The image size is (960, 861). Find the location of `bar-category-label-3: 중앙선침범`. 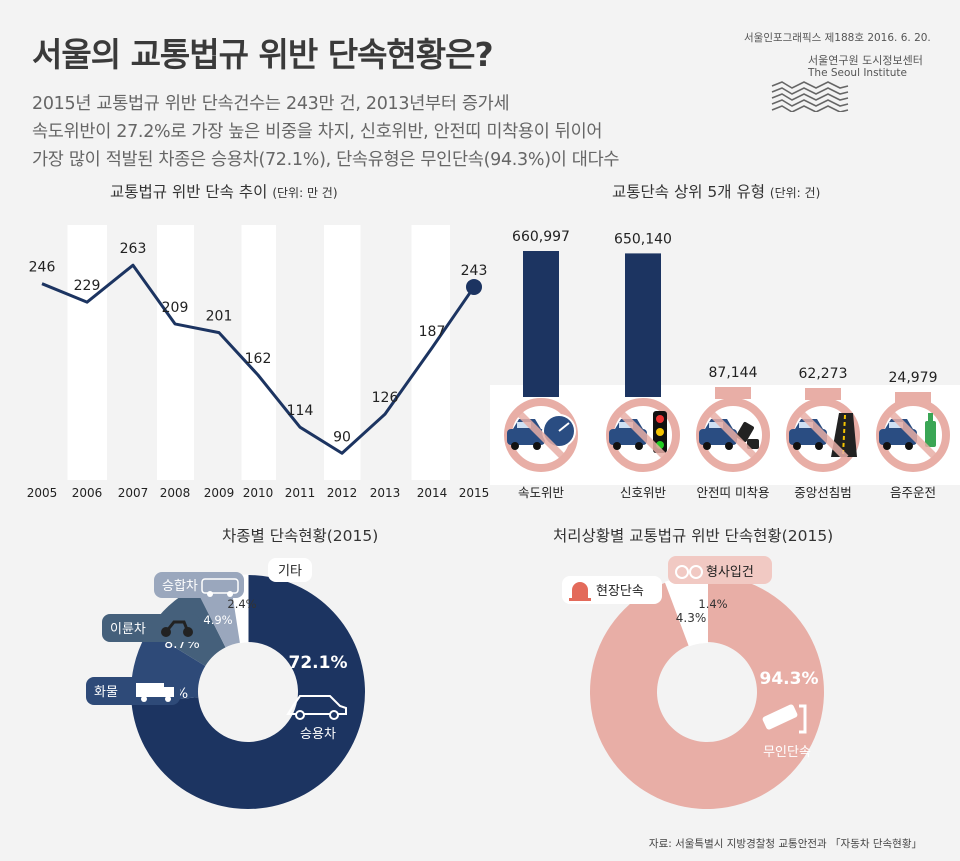

bar-category-label-3: 중앙선침범 is located at coordinates (823, 492).